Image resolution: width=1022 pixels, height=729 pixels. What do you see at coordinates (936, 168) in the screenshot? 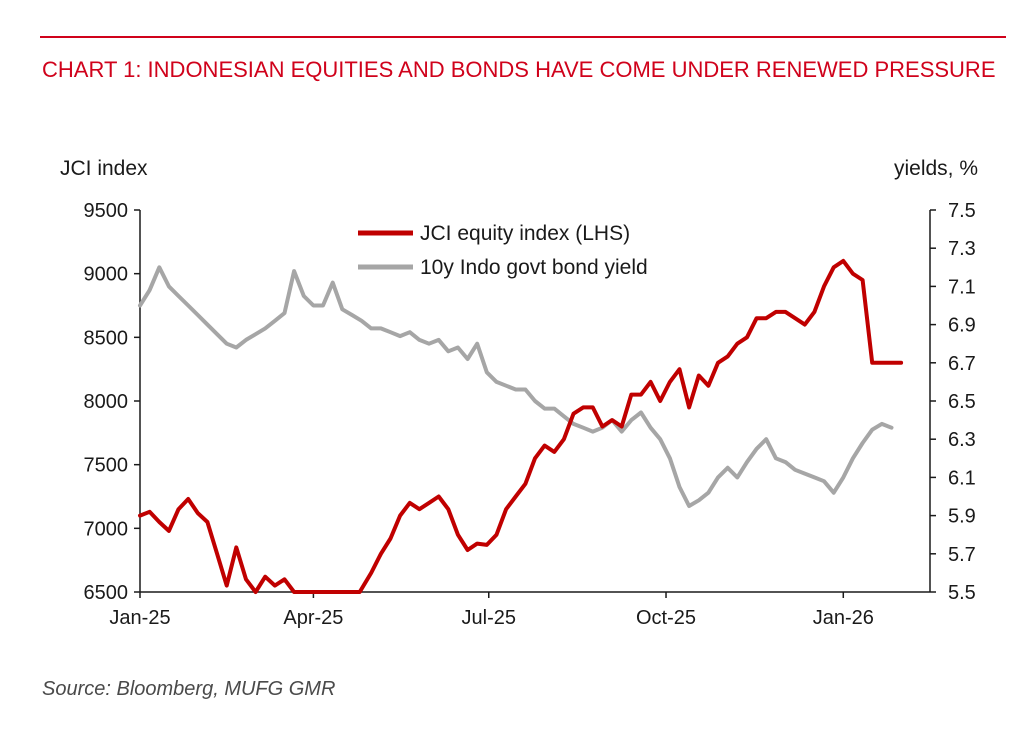
I see `right-axis-label: yields, %` at bounding box center [936, 168].